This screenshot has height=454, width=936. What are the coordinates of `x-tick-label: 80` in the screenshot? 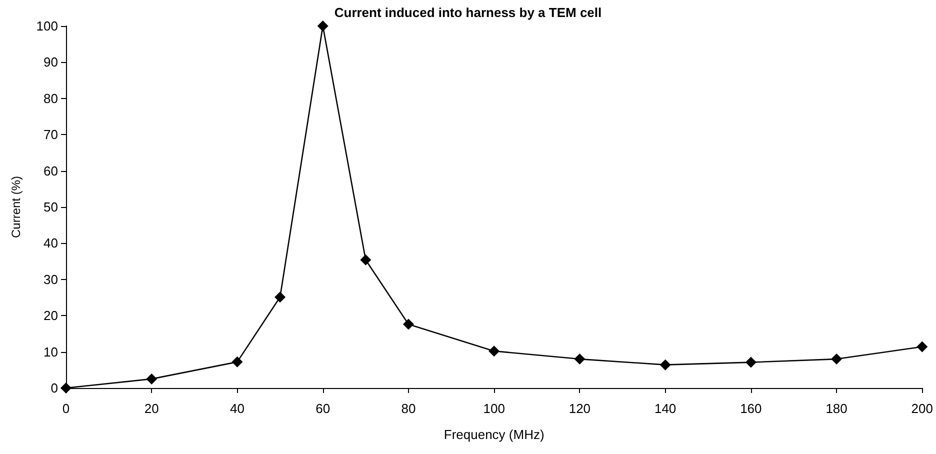 It's located at (408, 408).